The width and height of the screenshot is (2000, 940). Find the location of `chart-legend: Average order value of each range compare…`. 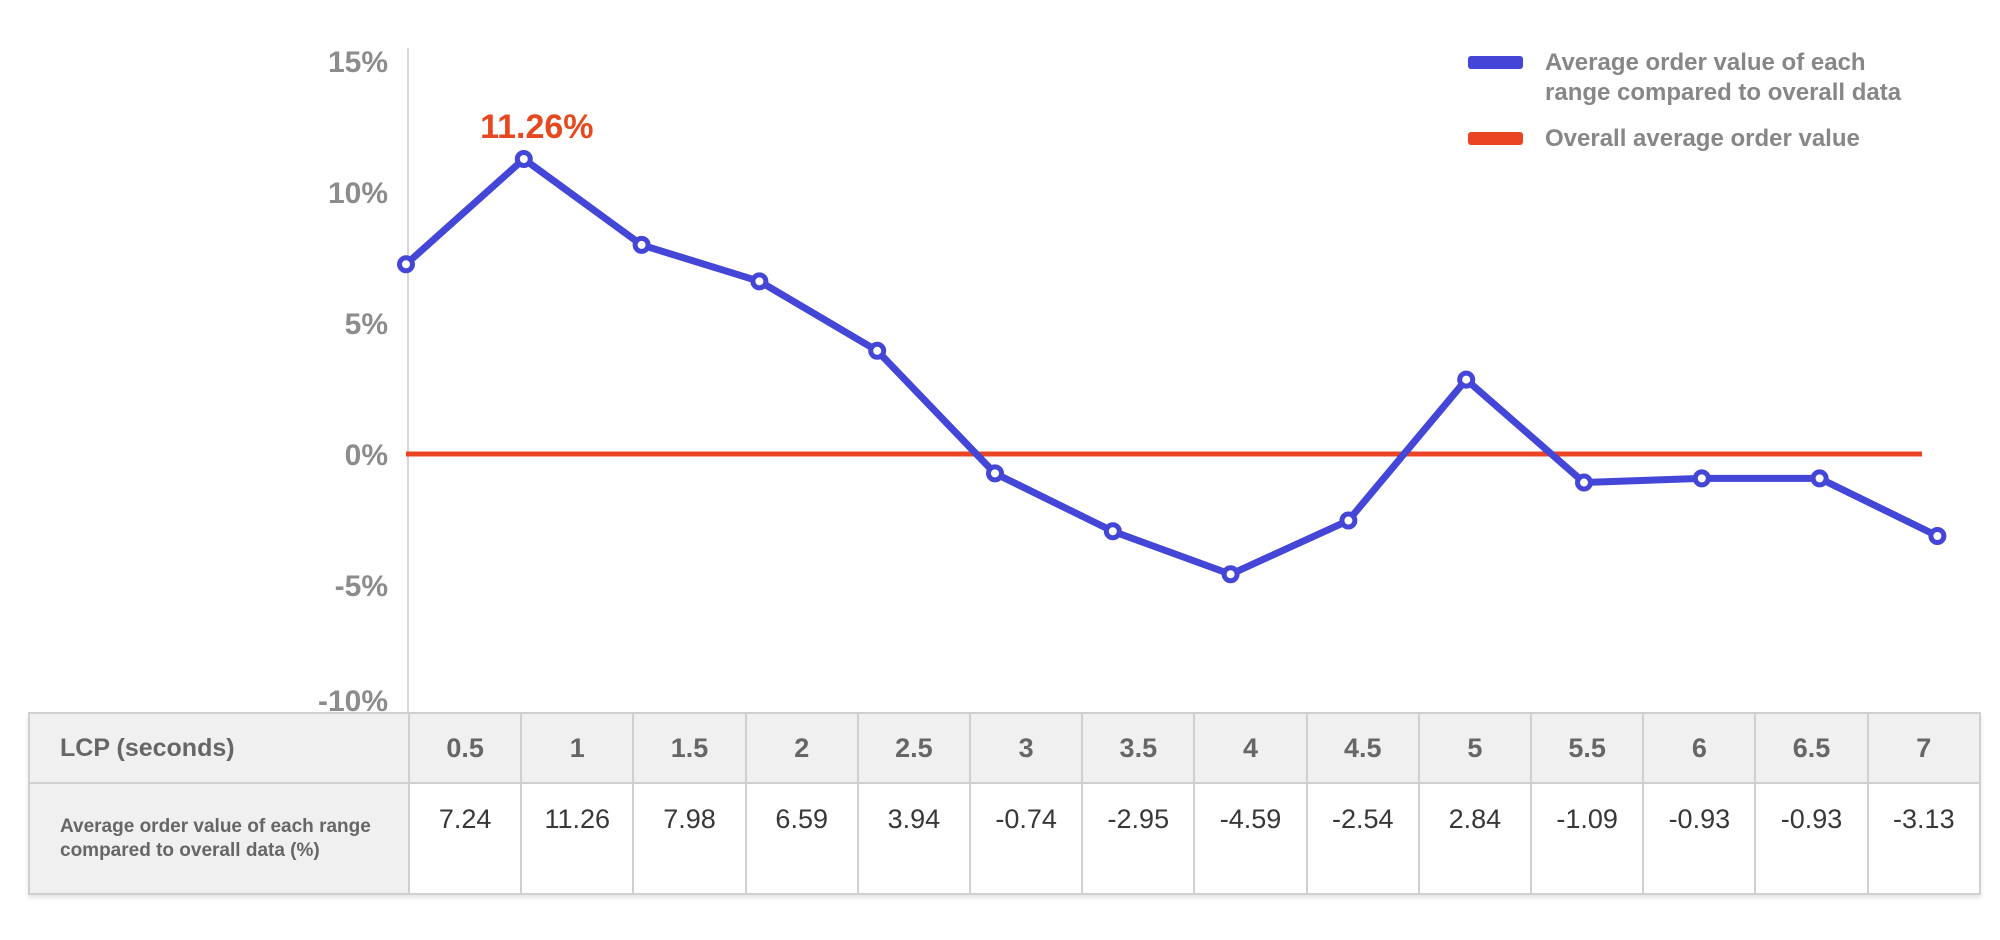

chart-legend: Average order value of each range compare… is located at coordinates (1718, 109).